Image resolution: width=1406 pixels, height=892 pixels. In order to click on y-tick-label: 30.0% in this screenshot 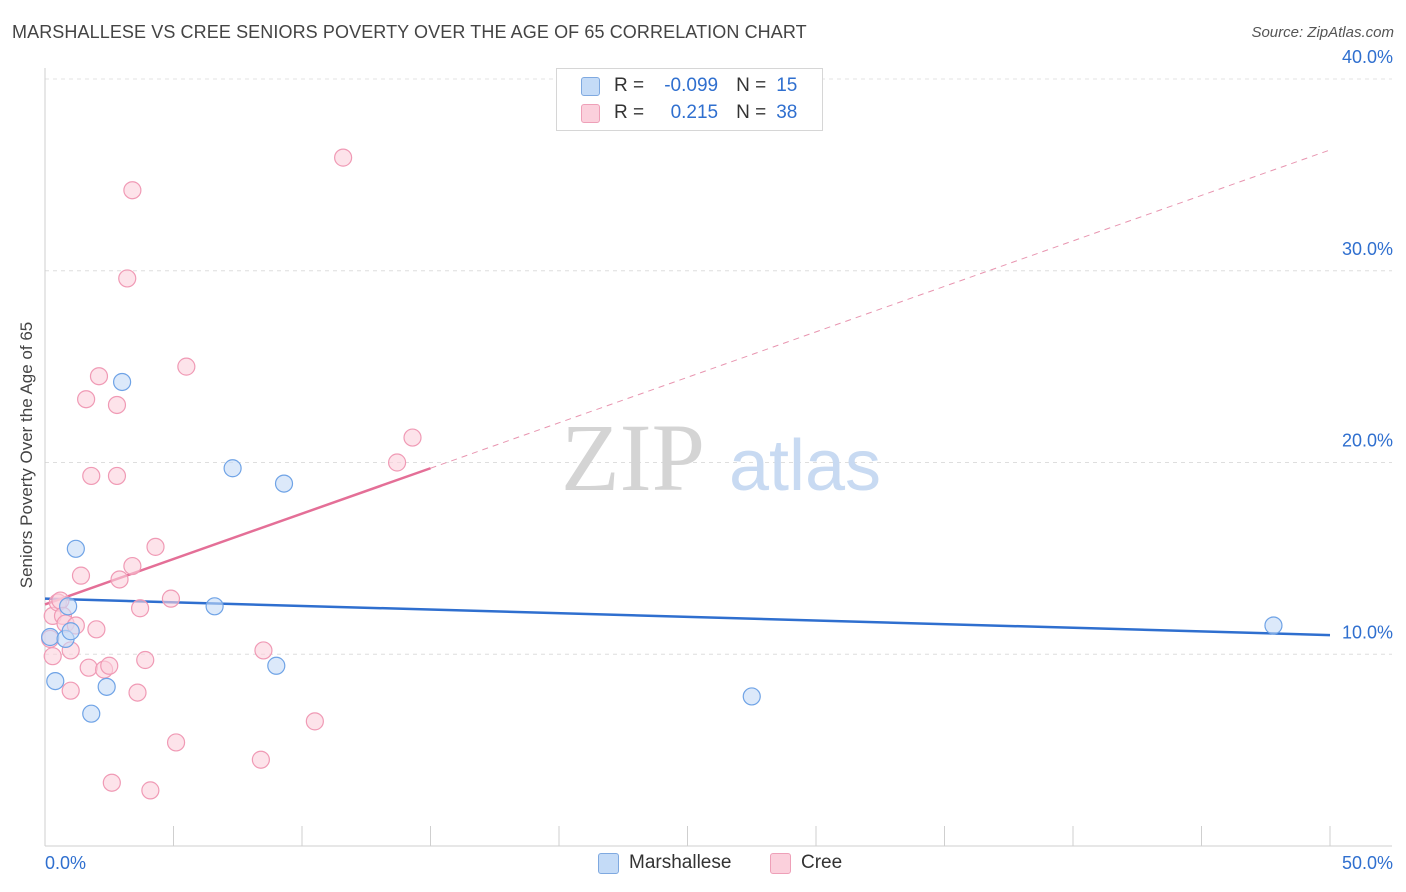, I will do `click(1367, 249)`.